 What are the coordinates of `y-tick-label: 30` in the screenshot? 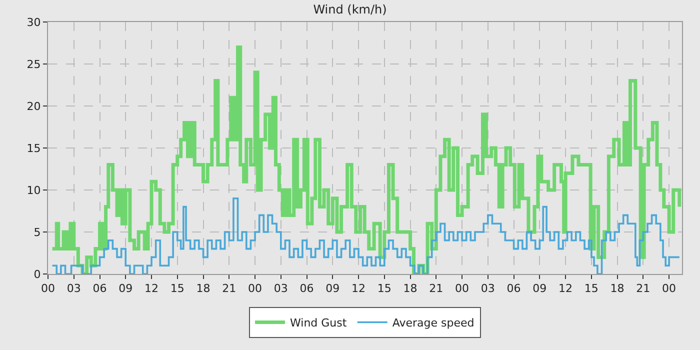 It's located at (33, 22).